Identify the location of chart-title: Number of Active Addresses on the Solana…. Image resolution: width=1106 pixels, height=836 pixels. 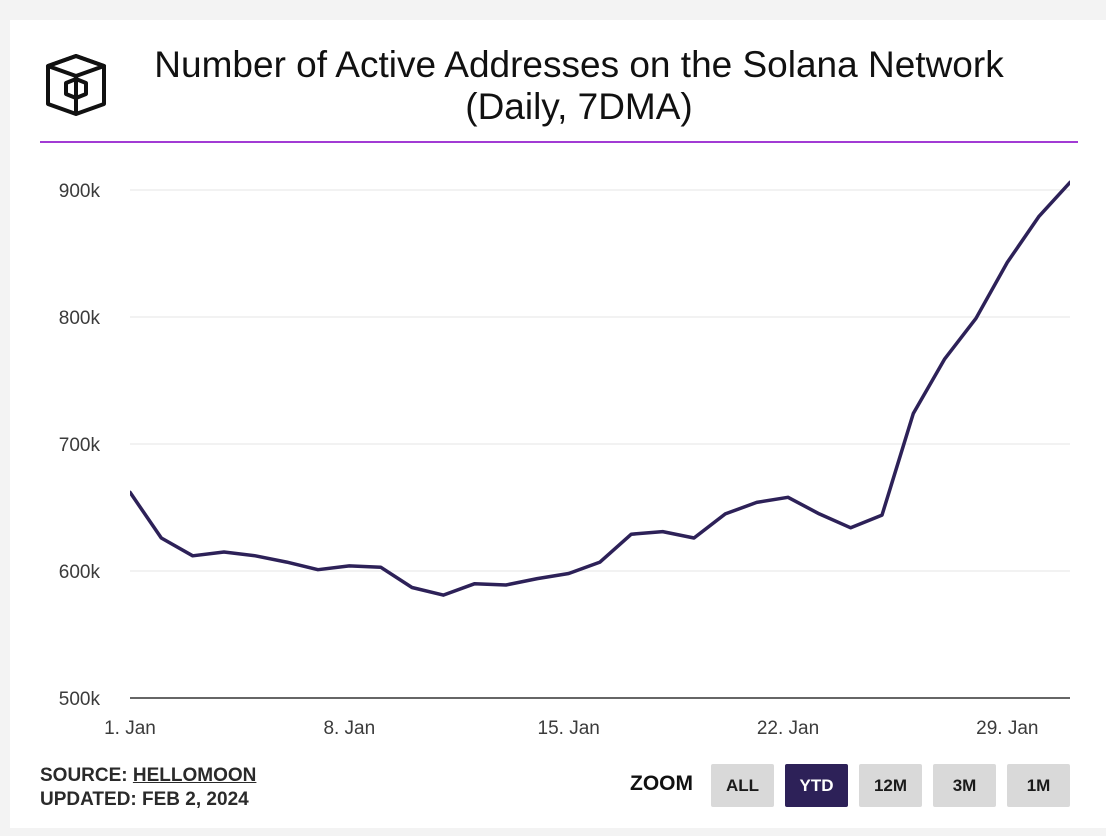
(579, 86).